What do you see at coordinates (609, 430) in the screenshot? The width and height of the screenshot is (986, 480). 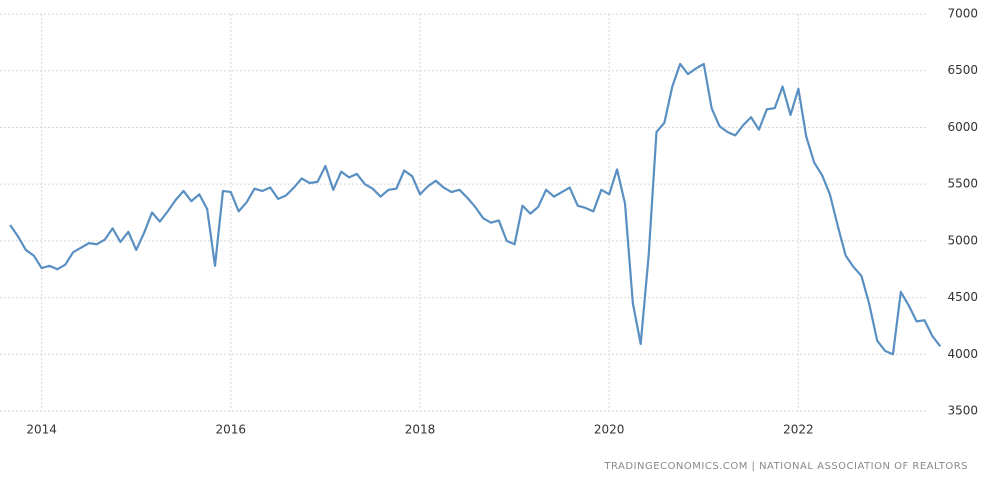 I see `x-tick-label: 2020` at bounding box center [609, 430].